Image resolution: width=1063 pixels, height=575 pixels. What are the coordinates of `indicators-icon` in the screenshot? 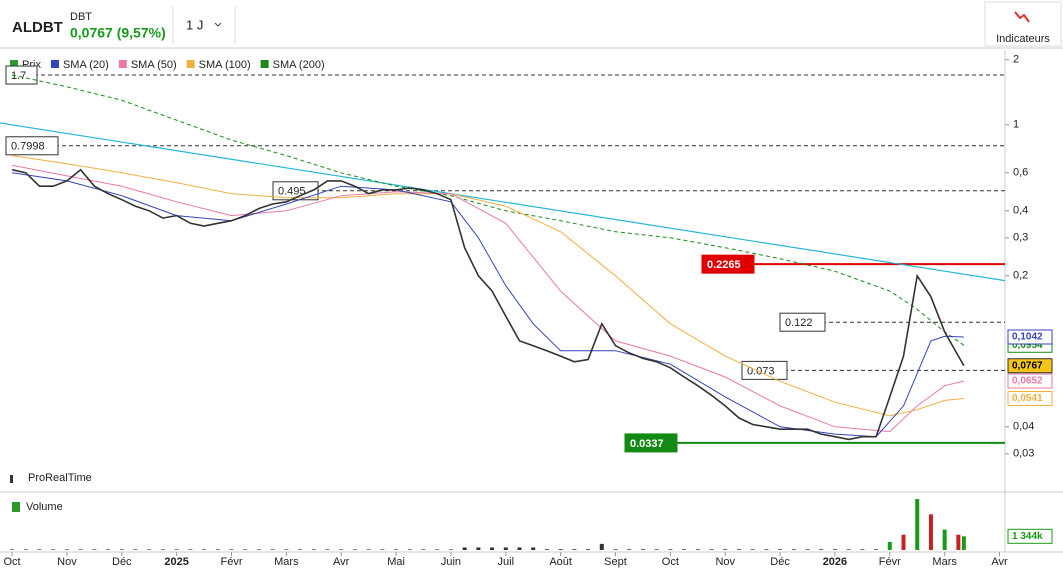 It's located at (1022, 17).